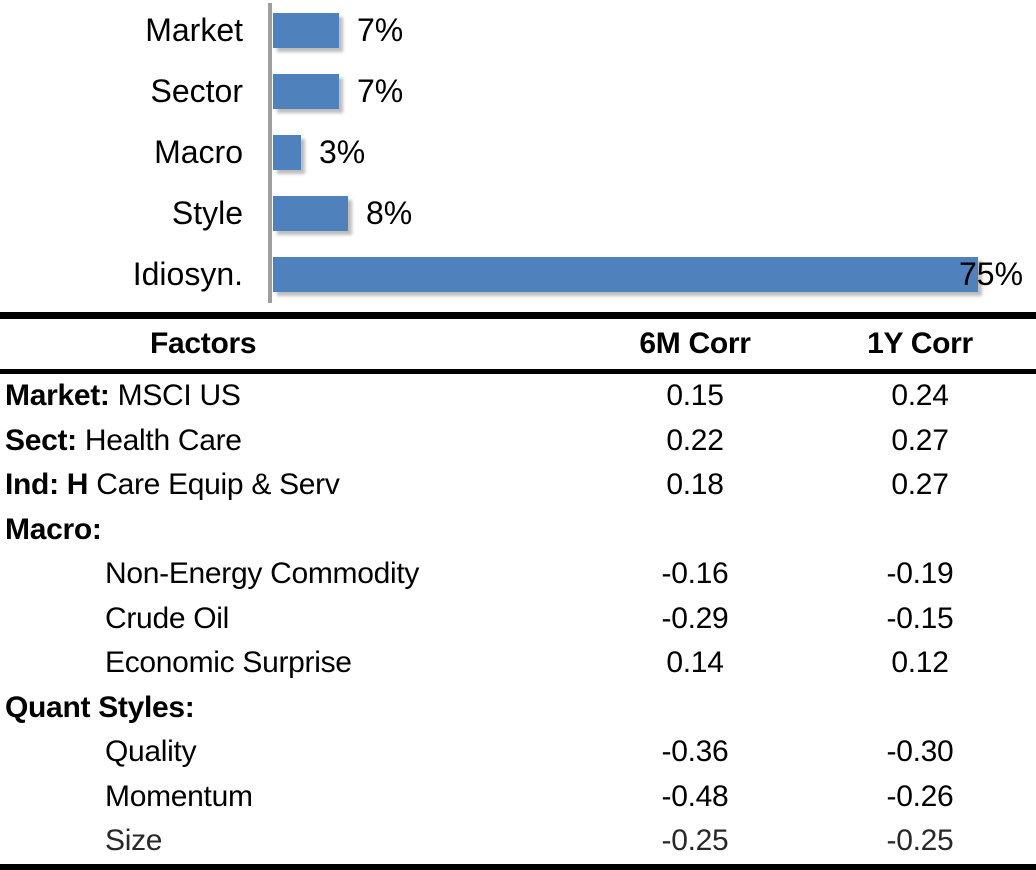  I want to click on row-label-prefix: Quant Styles:, so click(100, 707).